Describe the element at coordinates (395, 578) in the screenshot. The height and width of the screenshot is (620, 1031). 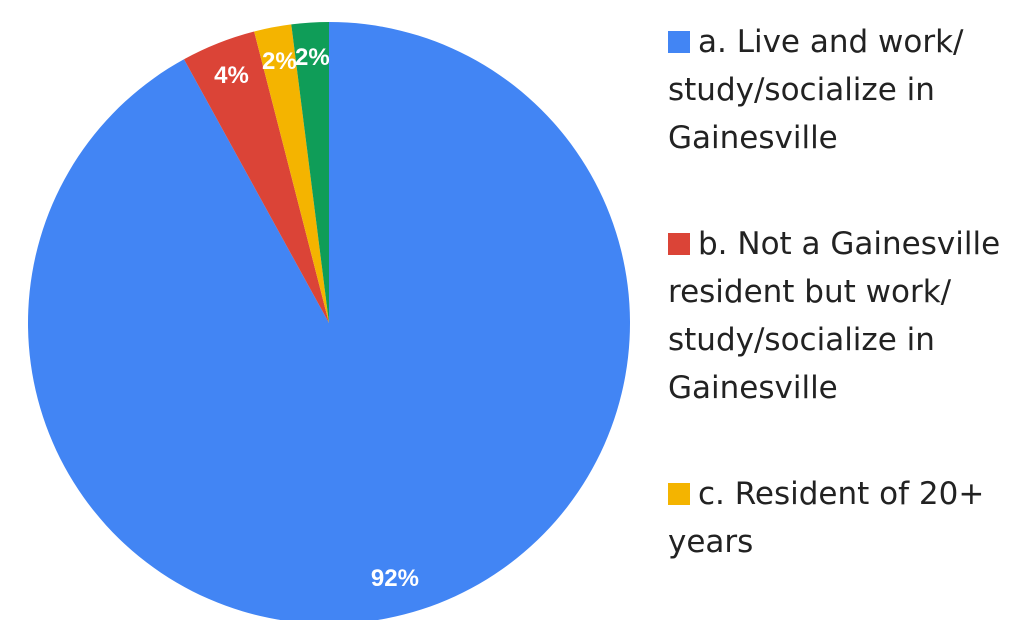
I see `slice-label: 92%` at that location.